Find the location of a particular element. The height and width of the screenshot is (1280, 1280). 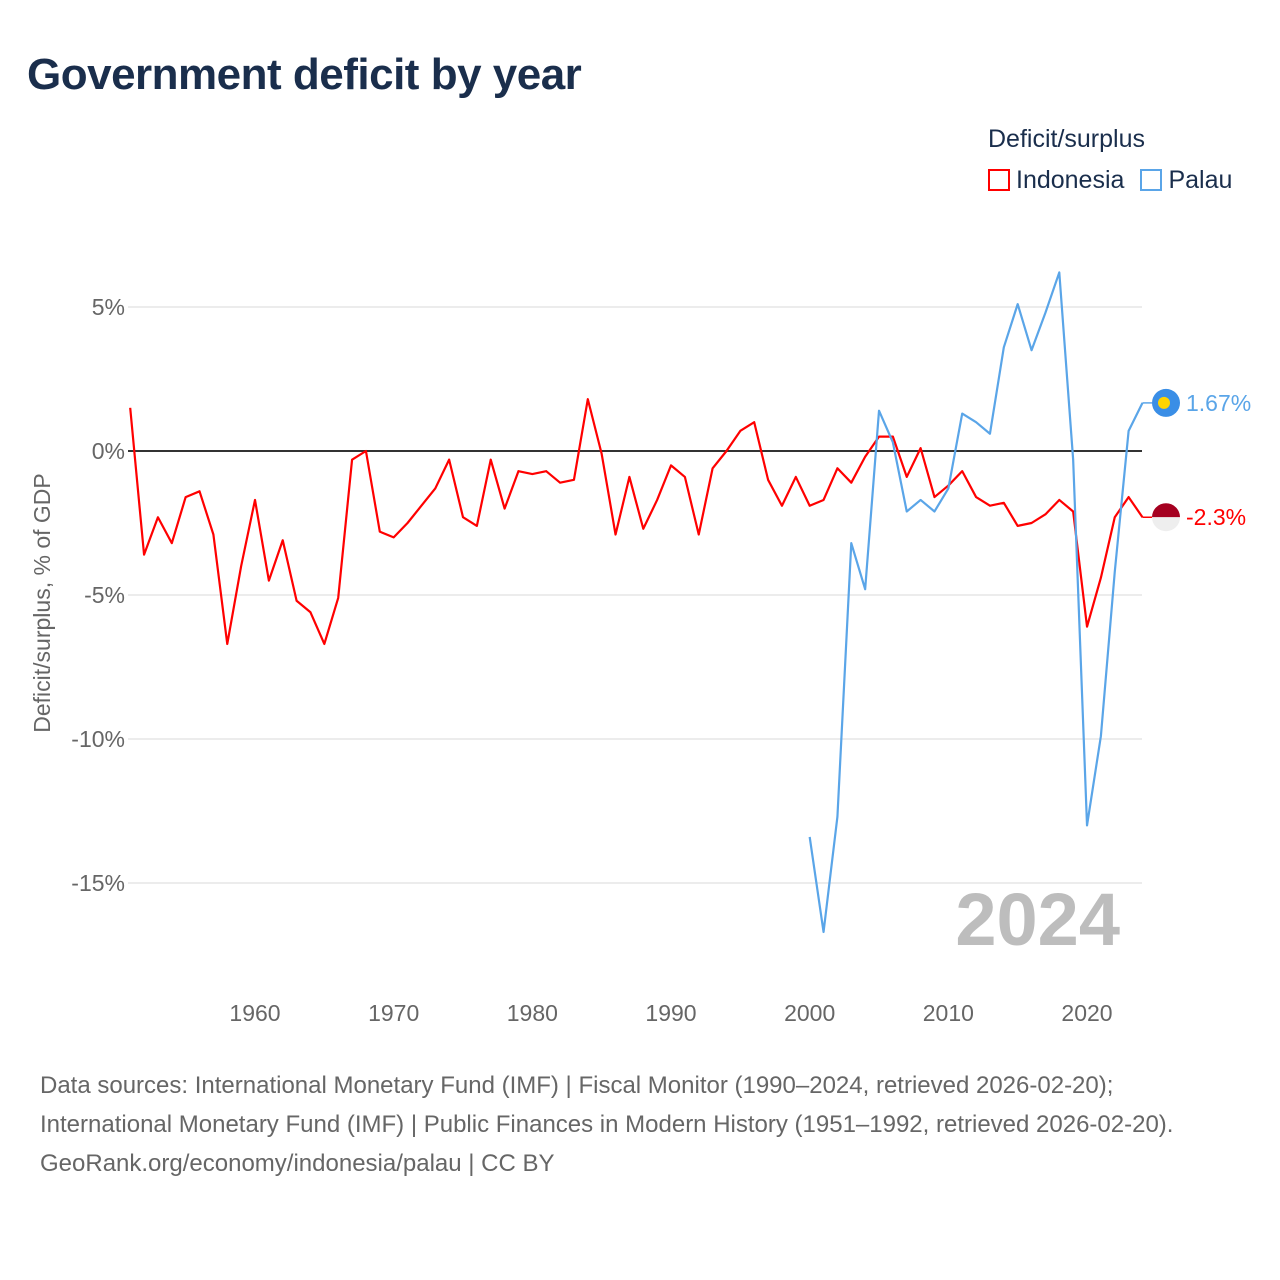

year-watermark: 2024 is located at coordinates (1037, 919).